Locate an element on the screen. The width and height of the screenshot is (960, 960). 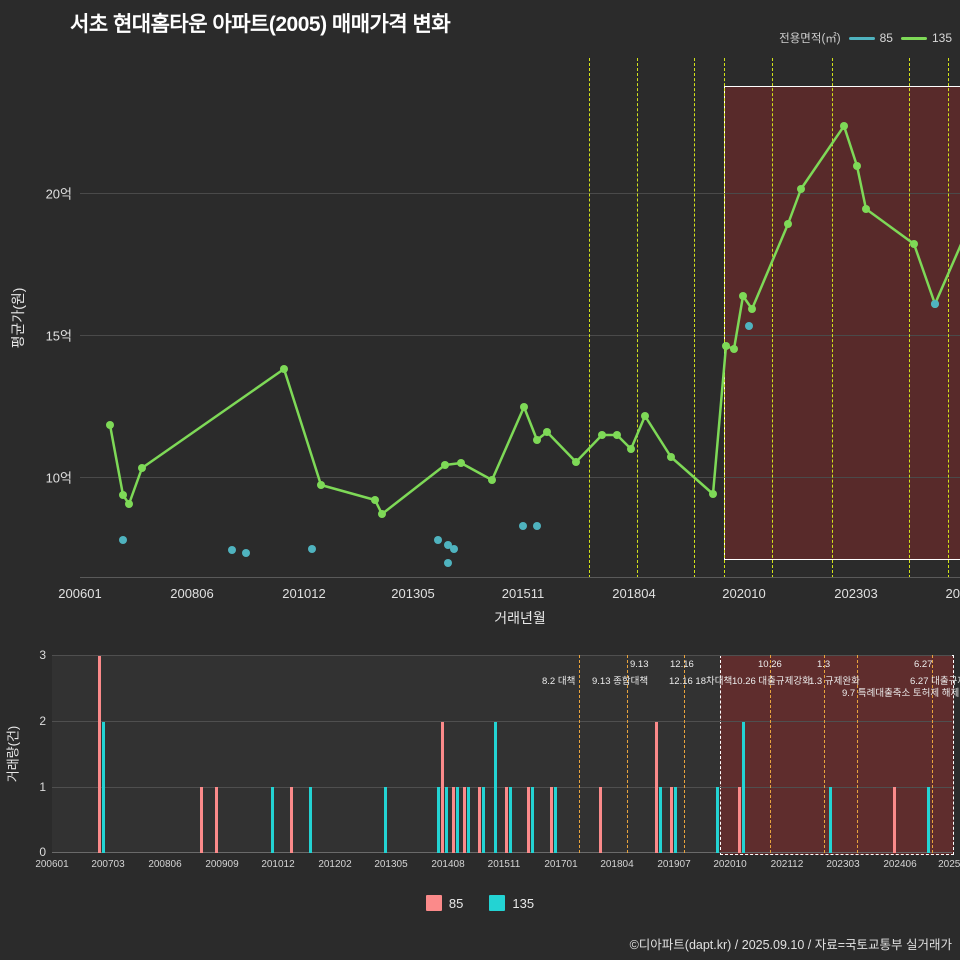
volume-xtick-0: 200601 is located at coordinates (52, 864).